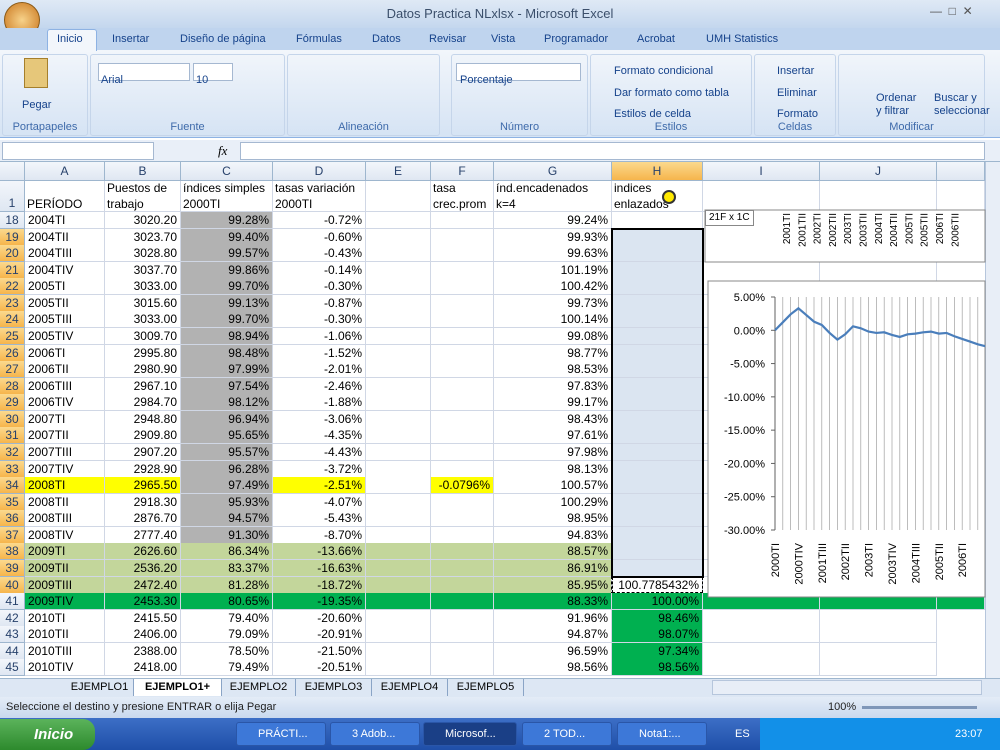 This screenshot has height=750, width=1000. I want to click on zoom-slider, so click(919, 707).